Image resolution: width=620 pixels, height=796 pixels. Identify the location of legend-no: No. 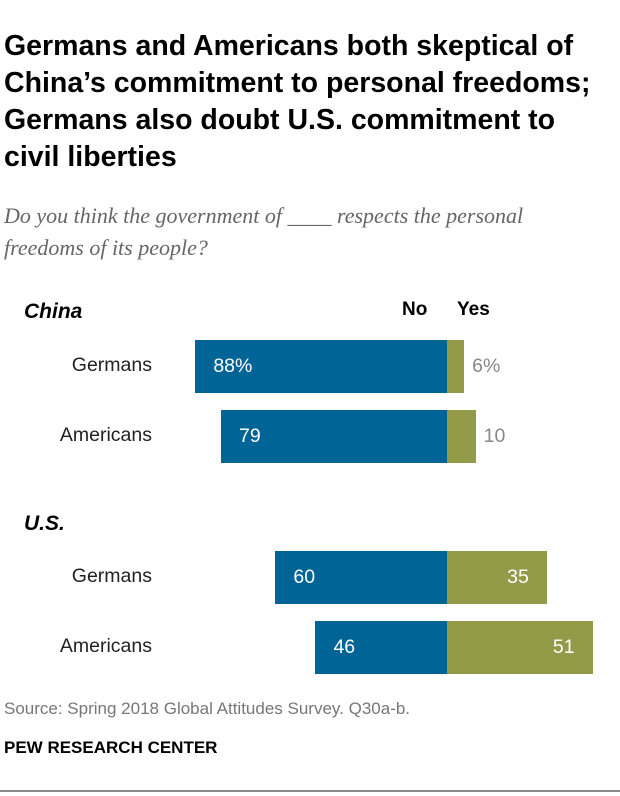
(415, 309).